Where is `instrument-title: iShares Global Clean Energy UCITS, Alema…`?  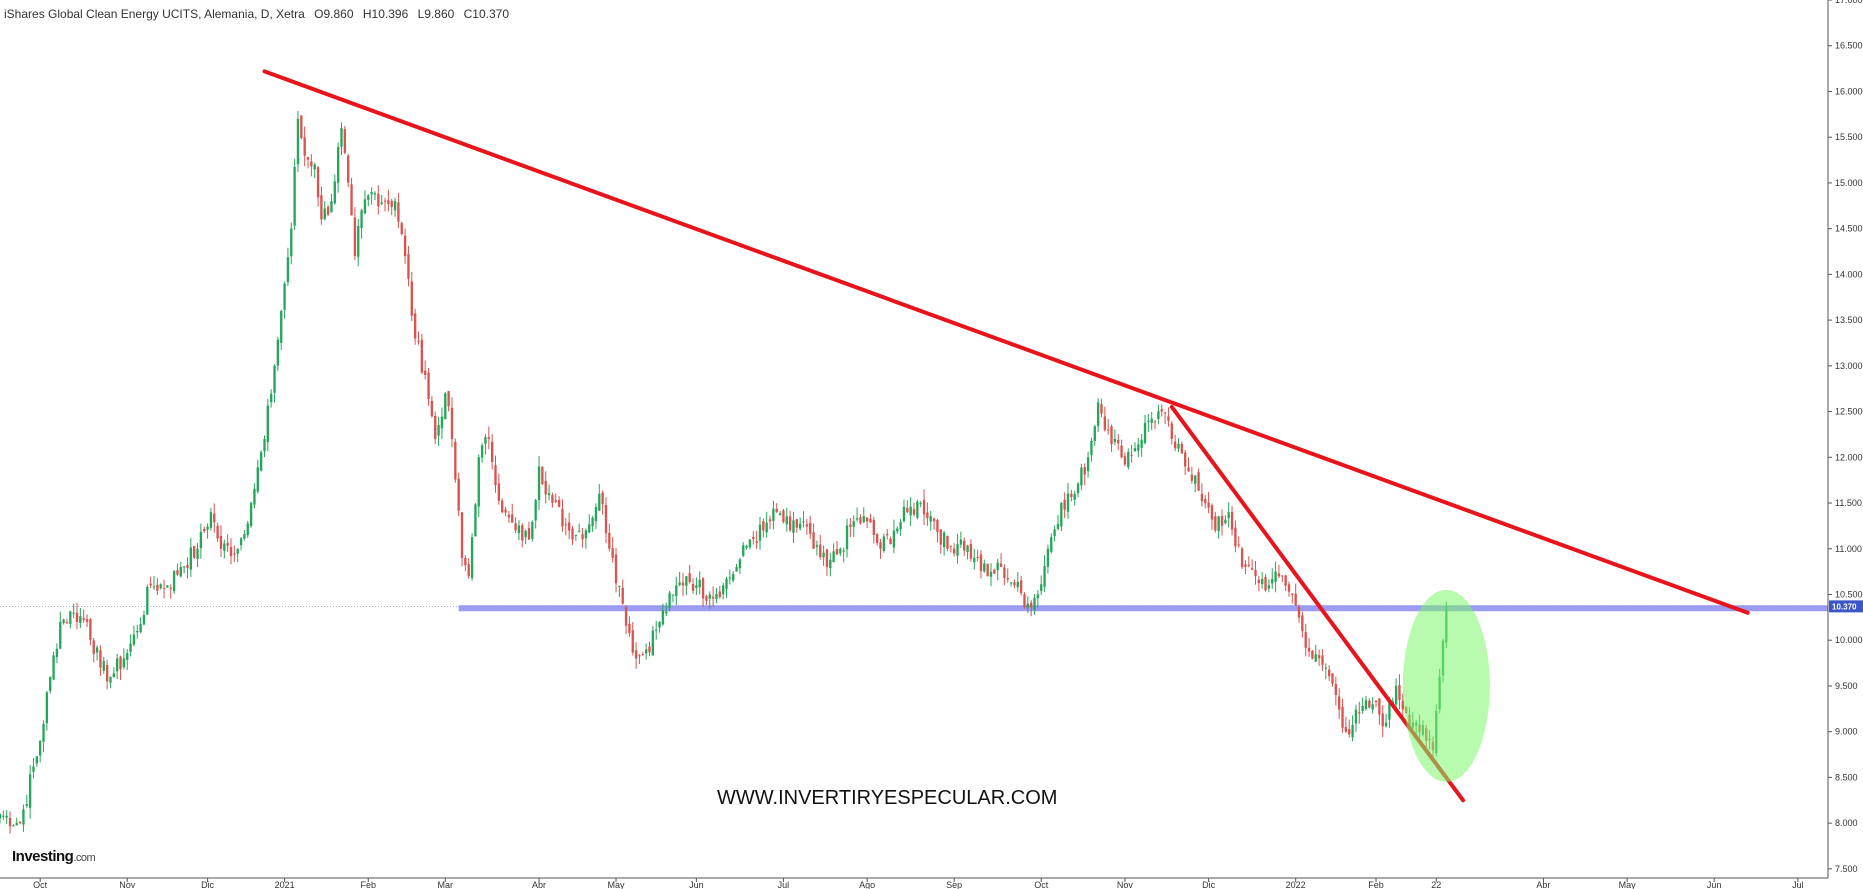 instrument-title: iShares Global Clean Energy UCITS, Alema… is located at coordinates (154, 14).